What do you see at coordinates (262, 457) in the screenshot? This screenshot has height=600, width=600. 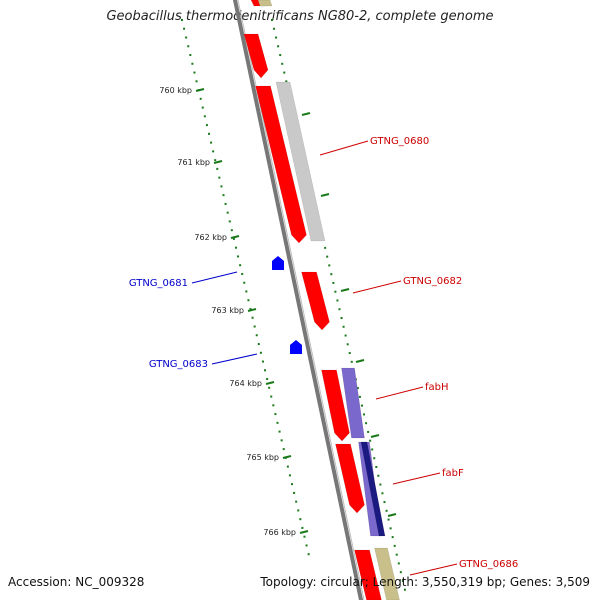 I see `ruler-label-765: 765 kbp` at bounding box center [262, 457].